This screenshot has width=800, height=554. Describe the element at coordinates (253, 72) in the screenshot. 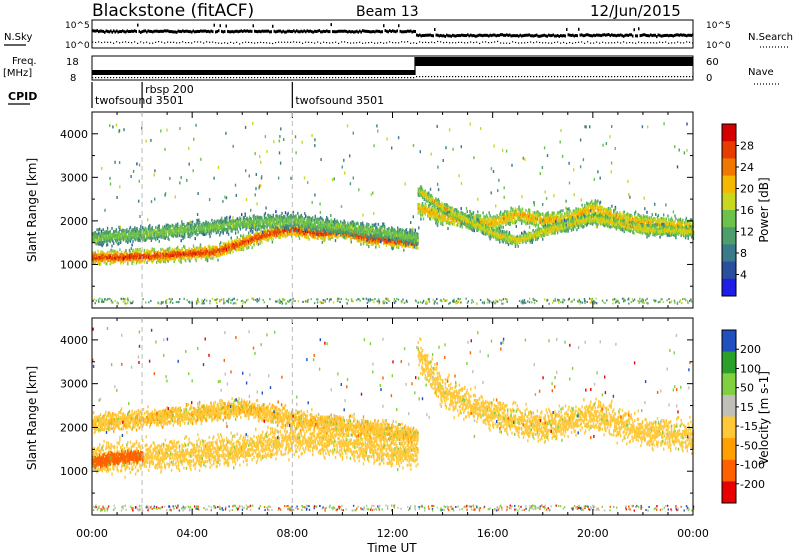

I see `freq-trace-low` at that location.